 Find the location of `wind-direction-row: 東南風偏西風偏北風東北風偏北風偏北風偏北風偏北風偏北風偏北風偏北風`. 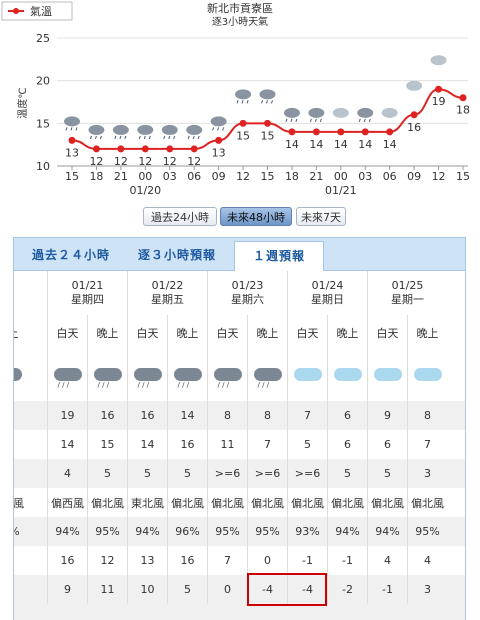

wind-direction-row: 東南風偏西風偏北風東北風偏北風偏北風偏北風偏北風偏北風偏北風偏北風 is located at coordinates (239, 502).